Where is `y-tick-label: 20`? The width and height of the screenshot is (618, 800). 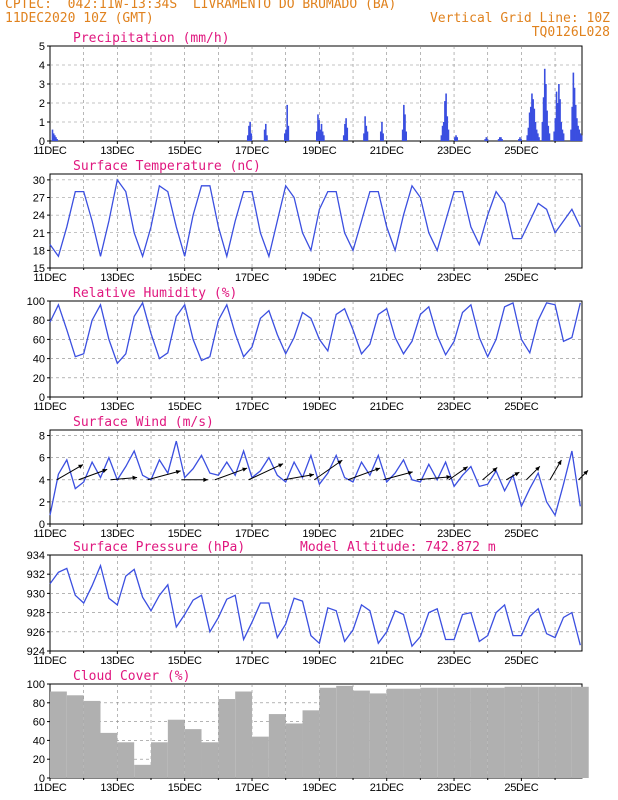 y-tick-label: 20 is located at coordinates (39, 760).